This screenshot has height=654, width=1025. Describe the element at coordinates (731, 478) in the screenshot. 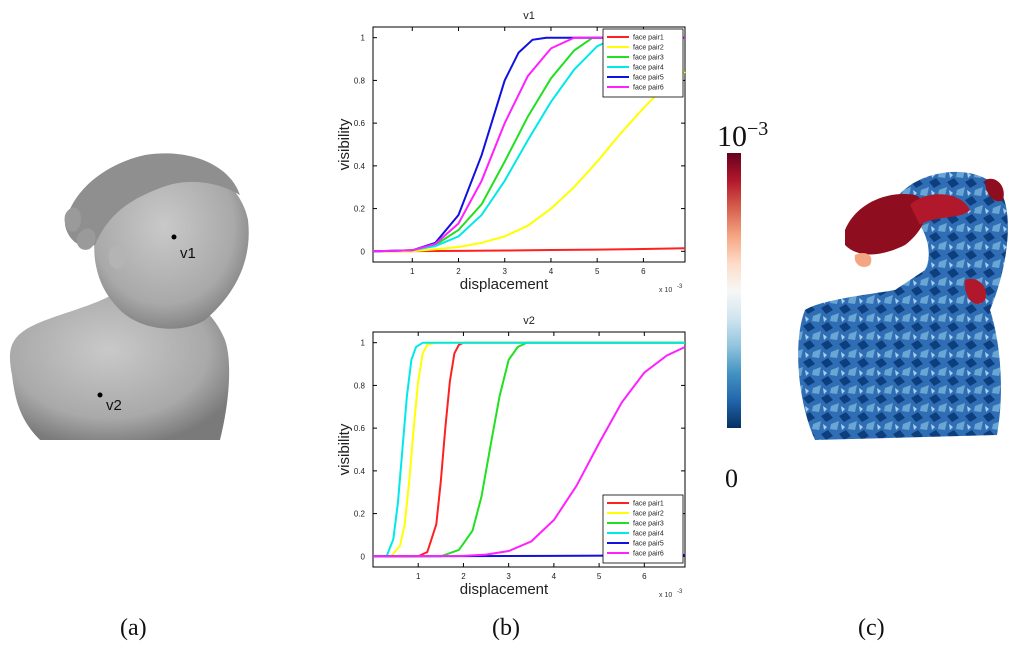

I see `colorbar-min-label: 0` at that location.